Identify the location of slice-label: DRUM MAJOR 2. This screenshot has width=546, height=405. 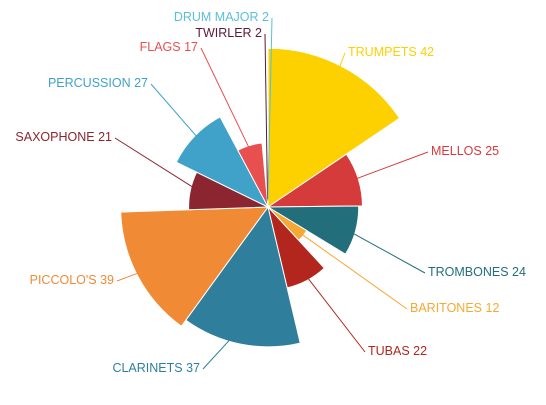
(221, 17).